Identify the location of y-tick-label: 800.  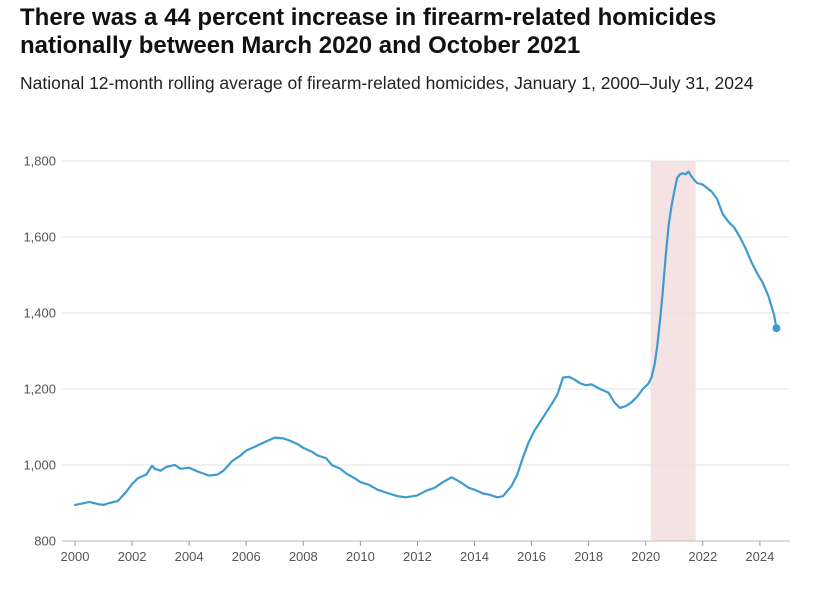
(45, 541).